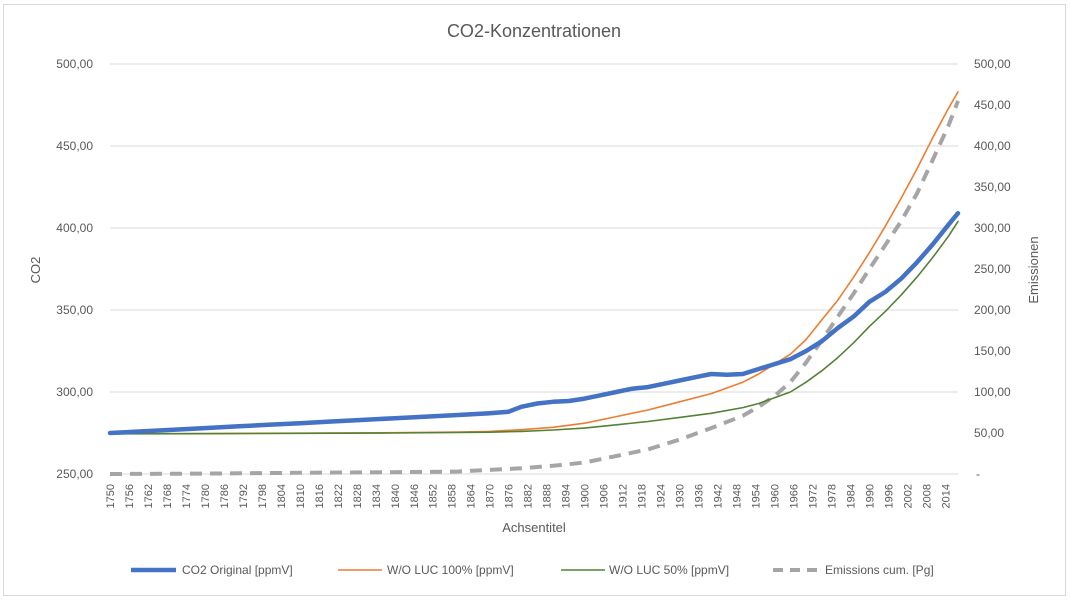 The width and height of the screenshot is (1071, 601). Describe the element at coordinates (534, 527) in the screenshot. I see `x-axis-title: Achsentitel` at that location.